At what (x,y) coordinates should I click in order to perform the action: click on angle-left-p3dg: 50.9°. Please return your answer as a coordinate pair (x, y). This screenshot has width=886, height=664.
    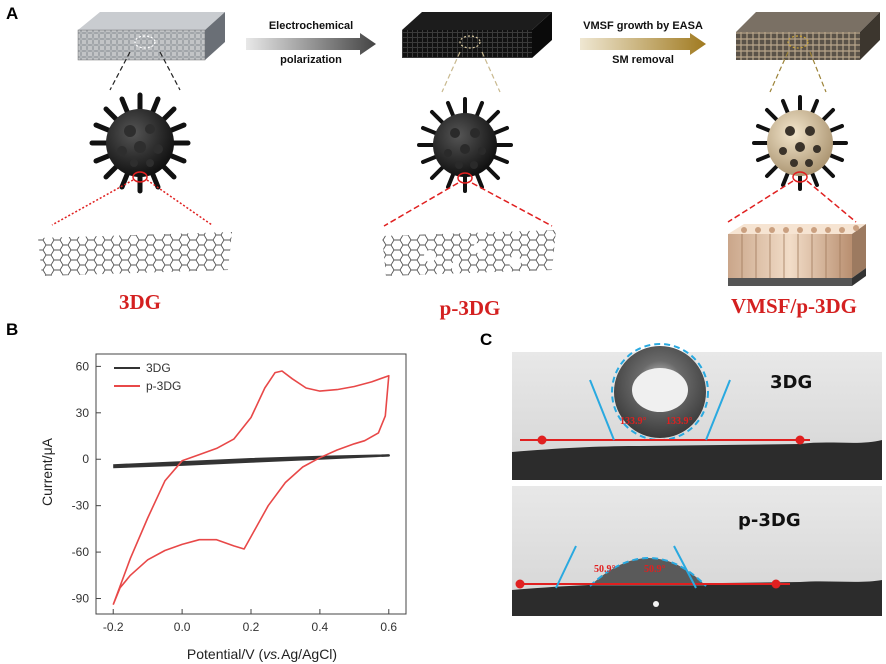
    Looking at the image, I should click on (605, 569).